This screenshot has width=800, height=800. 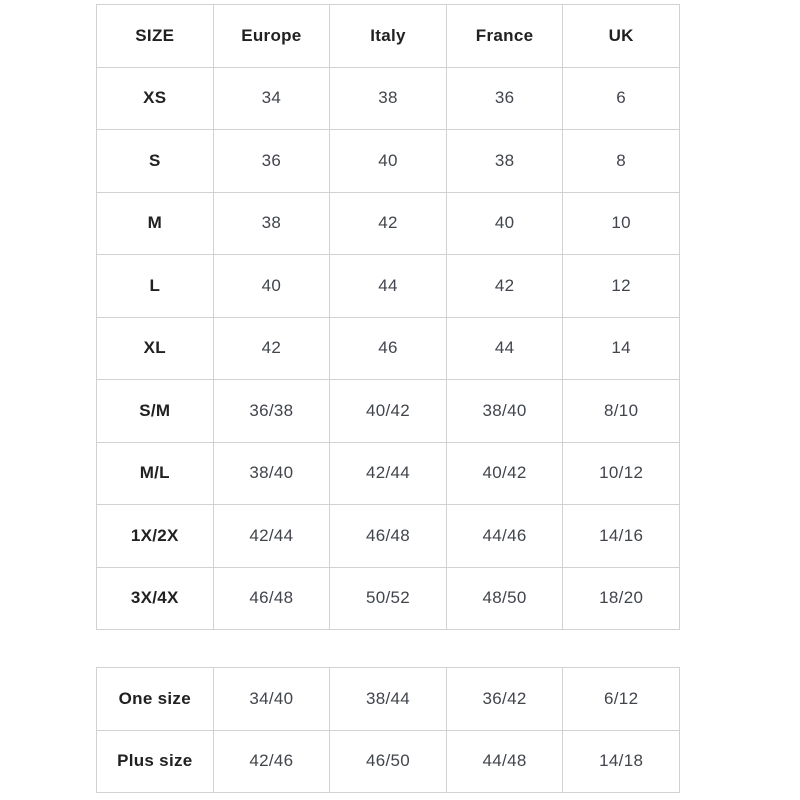 I want to click on table-row-m: M 38 42 40 10, so click(x=388, y=223).